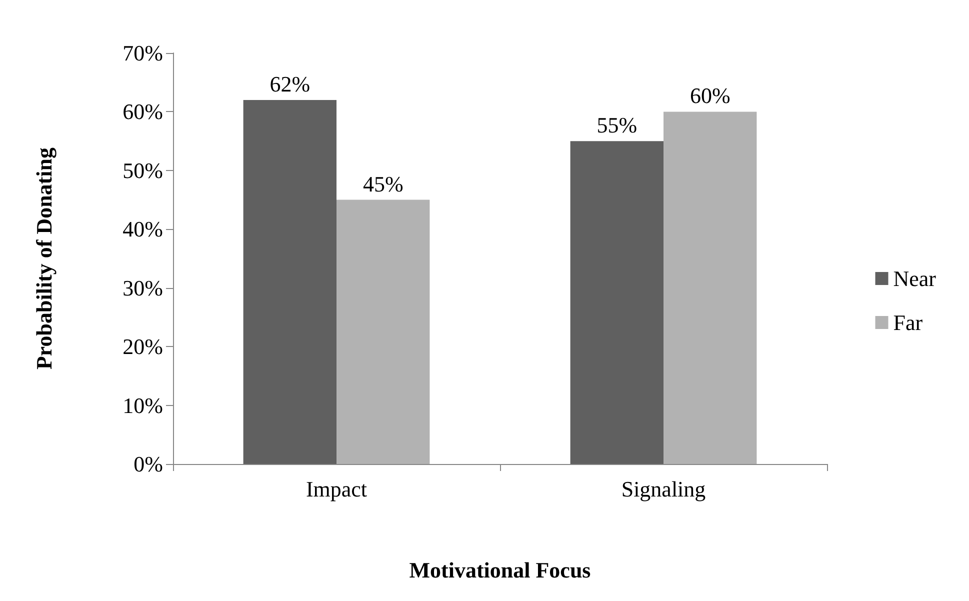  What do you see at coordinates (148, 464) in the screenshot?
I see `y-tick-label: 0%` at bounding box center [148, 464].